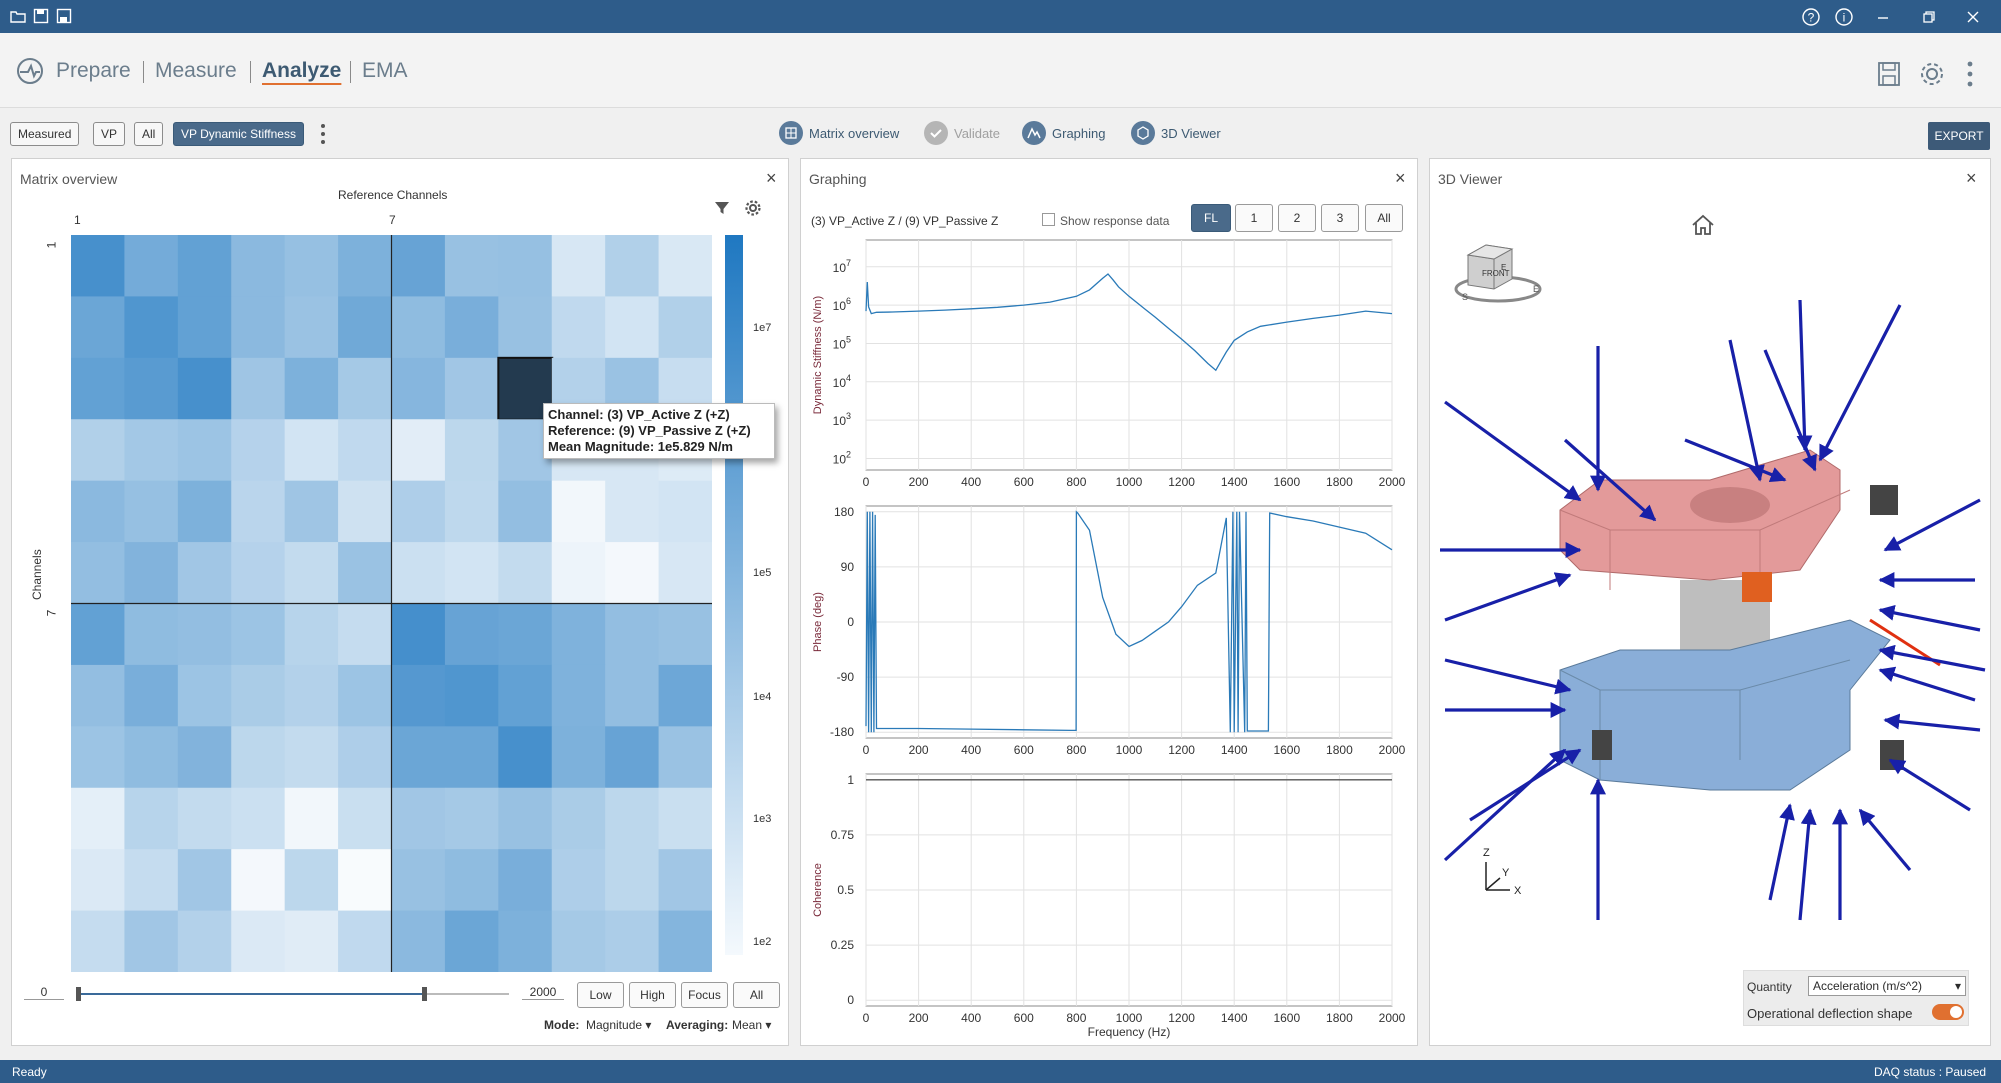 The width and height of the screenshot is (2001, 1083). What do you see at coordinates (1297, 218) in the screenshot?
I see `segment-2: 2` at bounding box center [1297, 218].